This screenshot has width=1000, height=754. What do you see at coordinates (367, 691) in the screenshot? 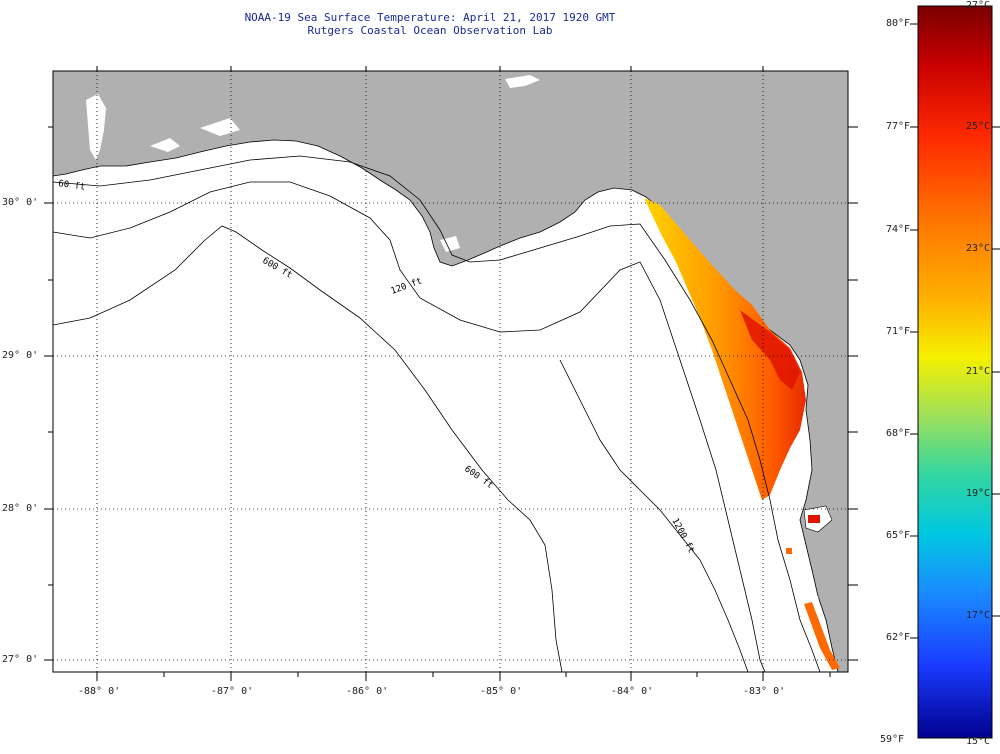
I see `longitude-label: -86° 0'` at bounding box center [367, 691].